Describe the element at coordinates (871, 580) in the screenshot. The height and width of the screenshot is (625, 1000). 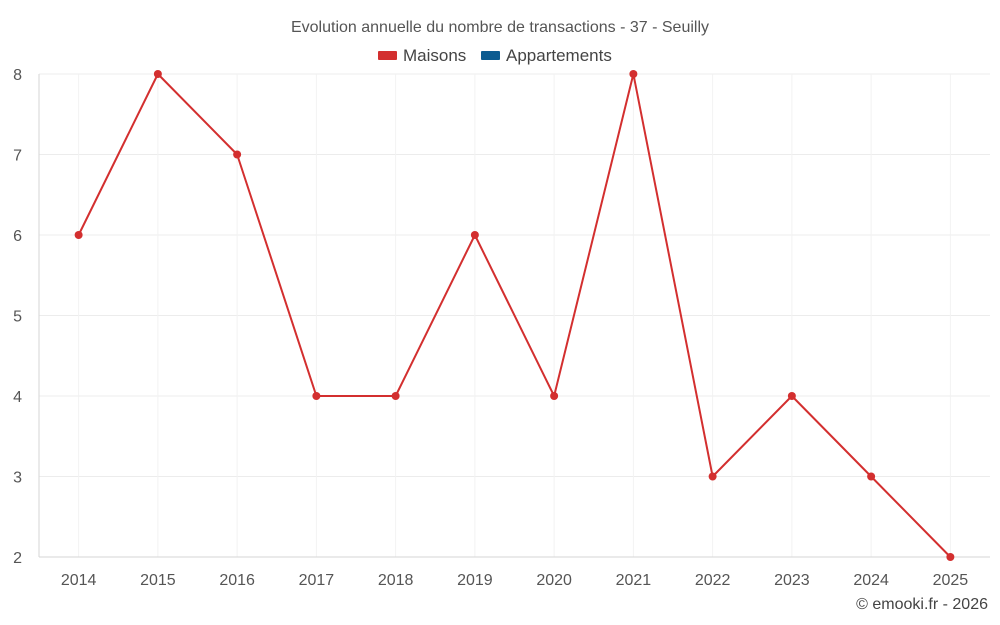
I see `x-tick-label: 2024` at that location.